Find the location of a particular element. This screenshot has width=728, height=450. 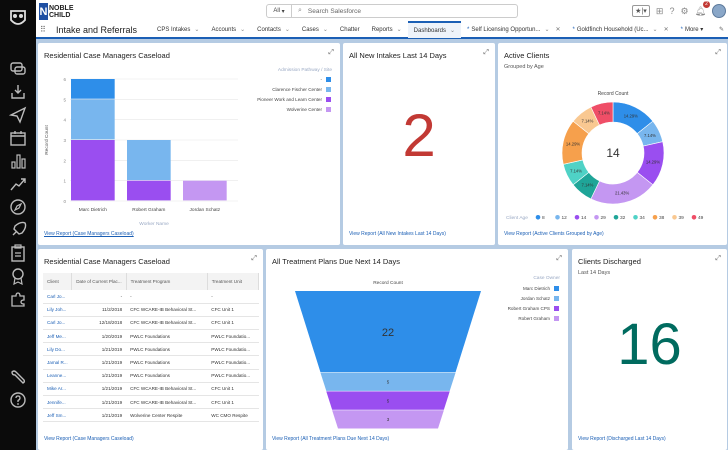

column-header-program: Treatment Program is located at coordinates (167, 281).